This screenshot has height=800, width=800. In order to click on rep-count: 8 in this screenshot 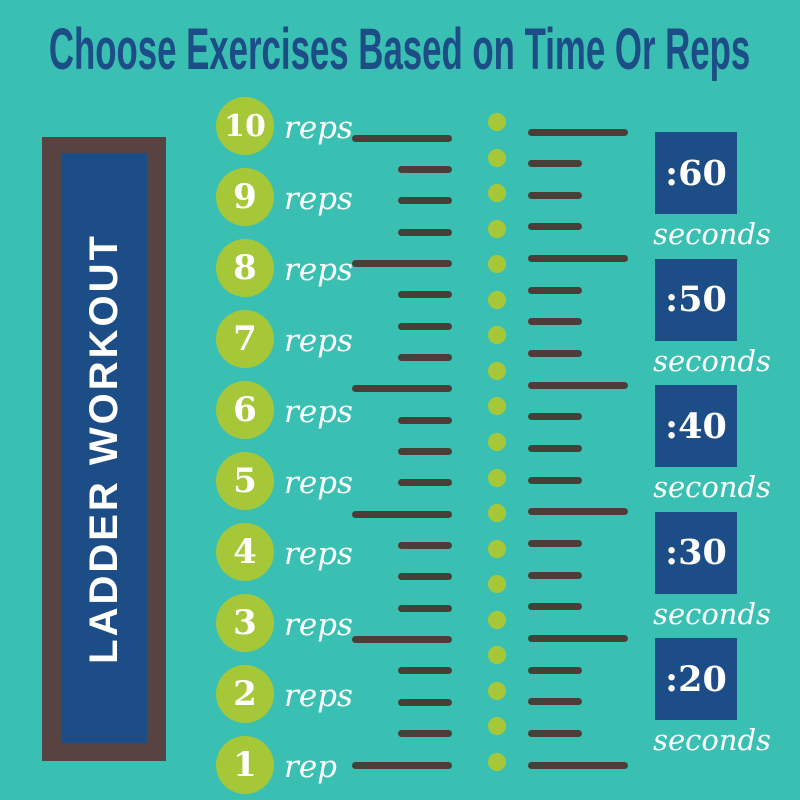, I will do `click(245, 268)`.